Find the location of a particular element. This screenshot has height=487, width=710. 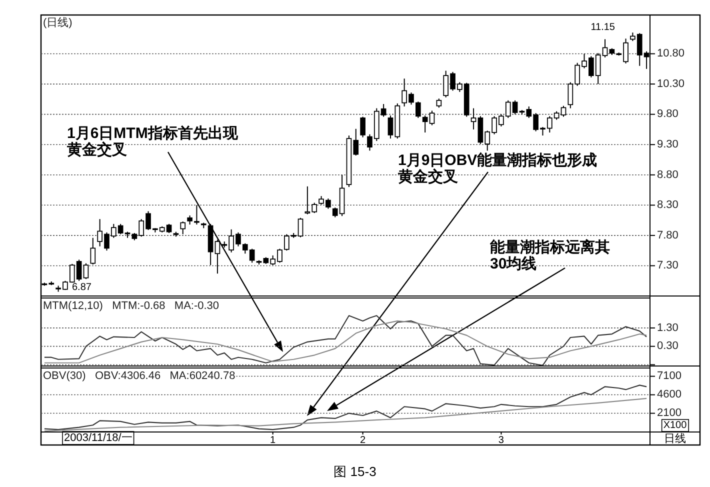

y-tick-label: 10.30 is located at coordinates (671, 84).